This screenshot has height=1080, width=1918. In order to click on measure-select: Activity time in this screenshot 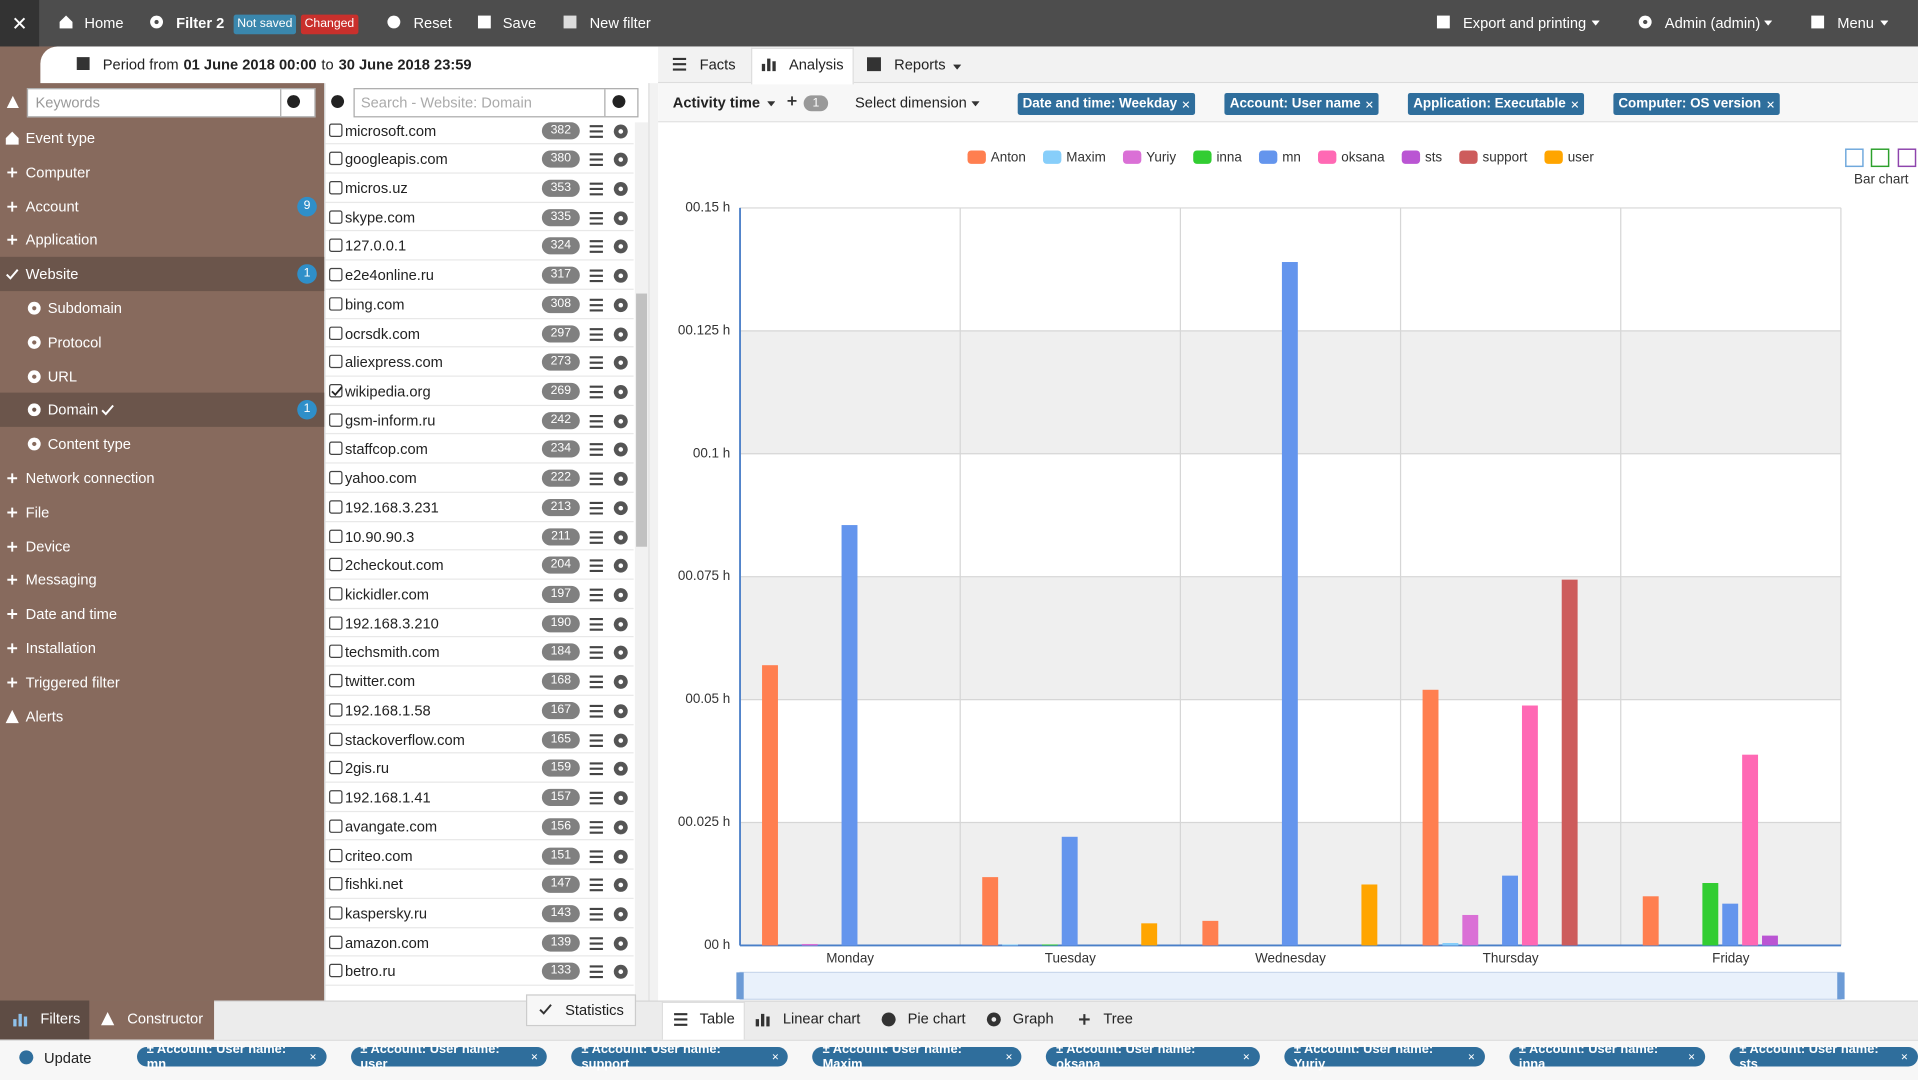, I will do `click(716, 102)`.